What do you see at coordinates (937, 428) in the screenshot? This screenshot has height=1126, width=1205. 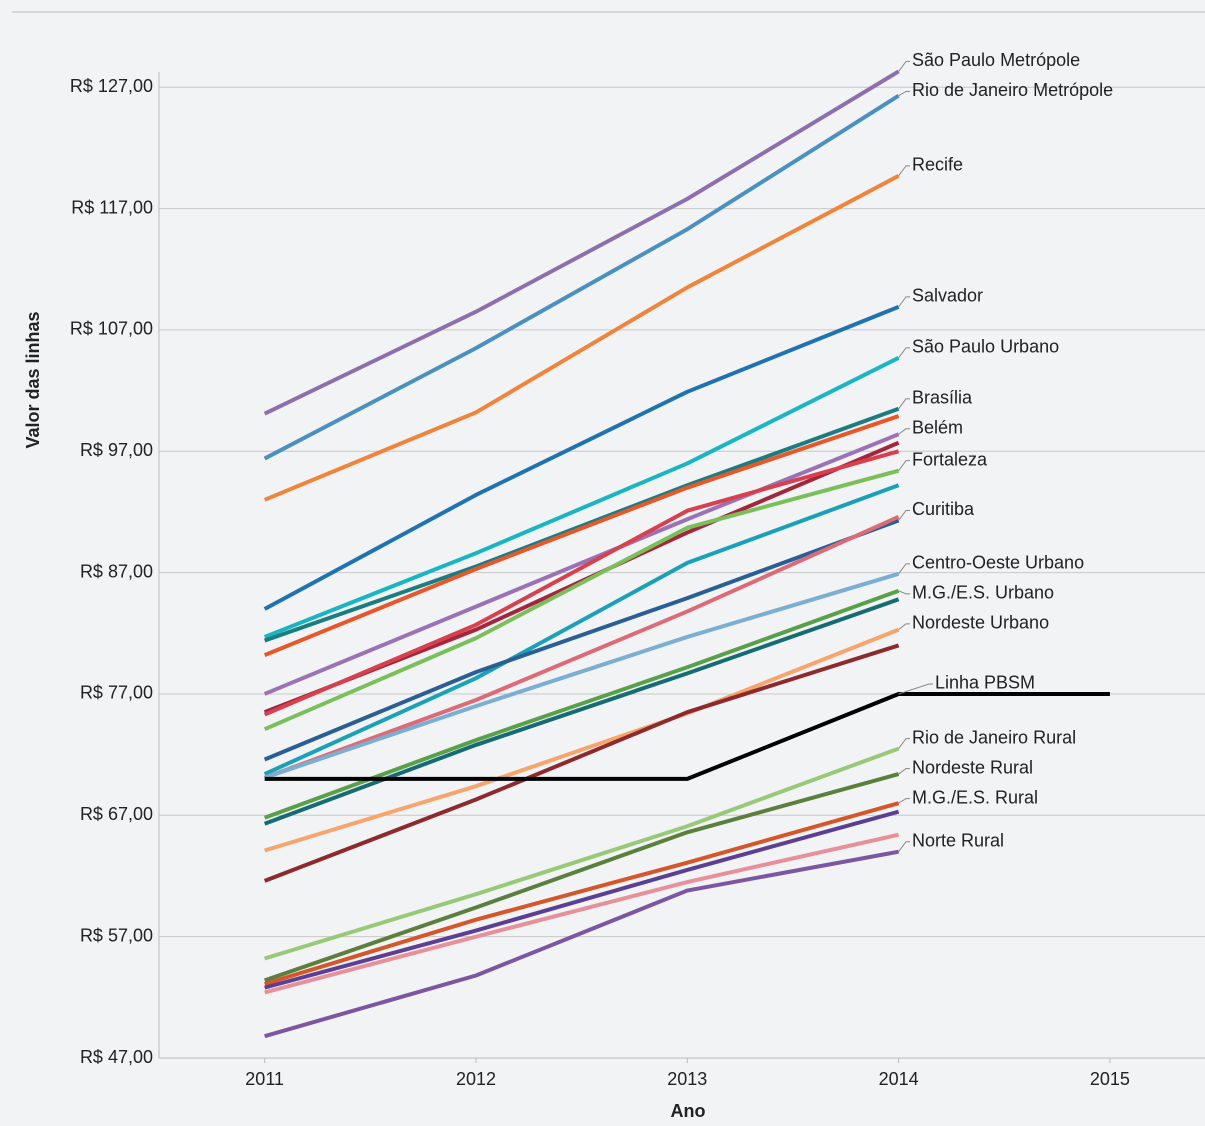 I see `series-label: Belém` at bounding box center [937, 428].